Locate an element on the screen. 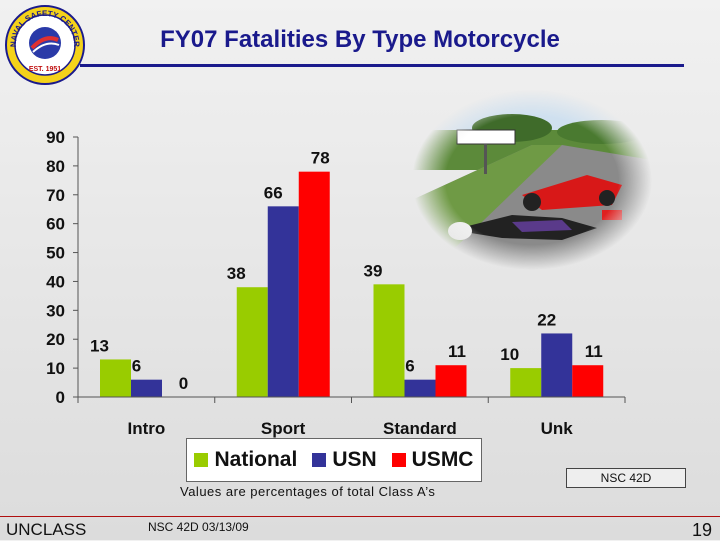 The width and height of the screenshot is (720, 541). footer-note: NSC 42D 03/13/09 is located at coordinates (198, 527).